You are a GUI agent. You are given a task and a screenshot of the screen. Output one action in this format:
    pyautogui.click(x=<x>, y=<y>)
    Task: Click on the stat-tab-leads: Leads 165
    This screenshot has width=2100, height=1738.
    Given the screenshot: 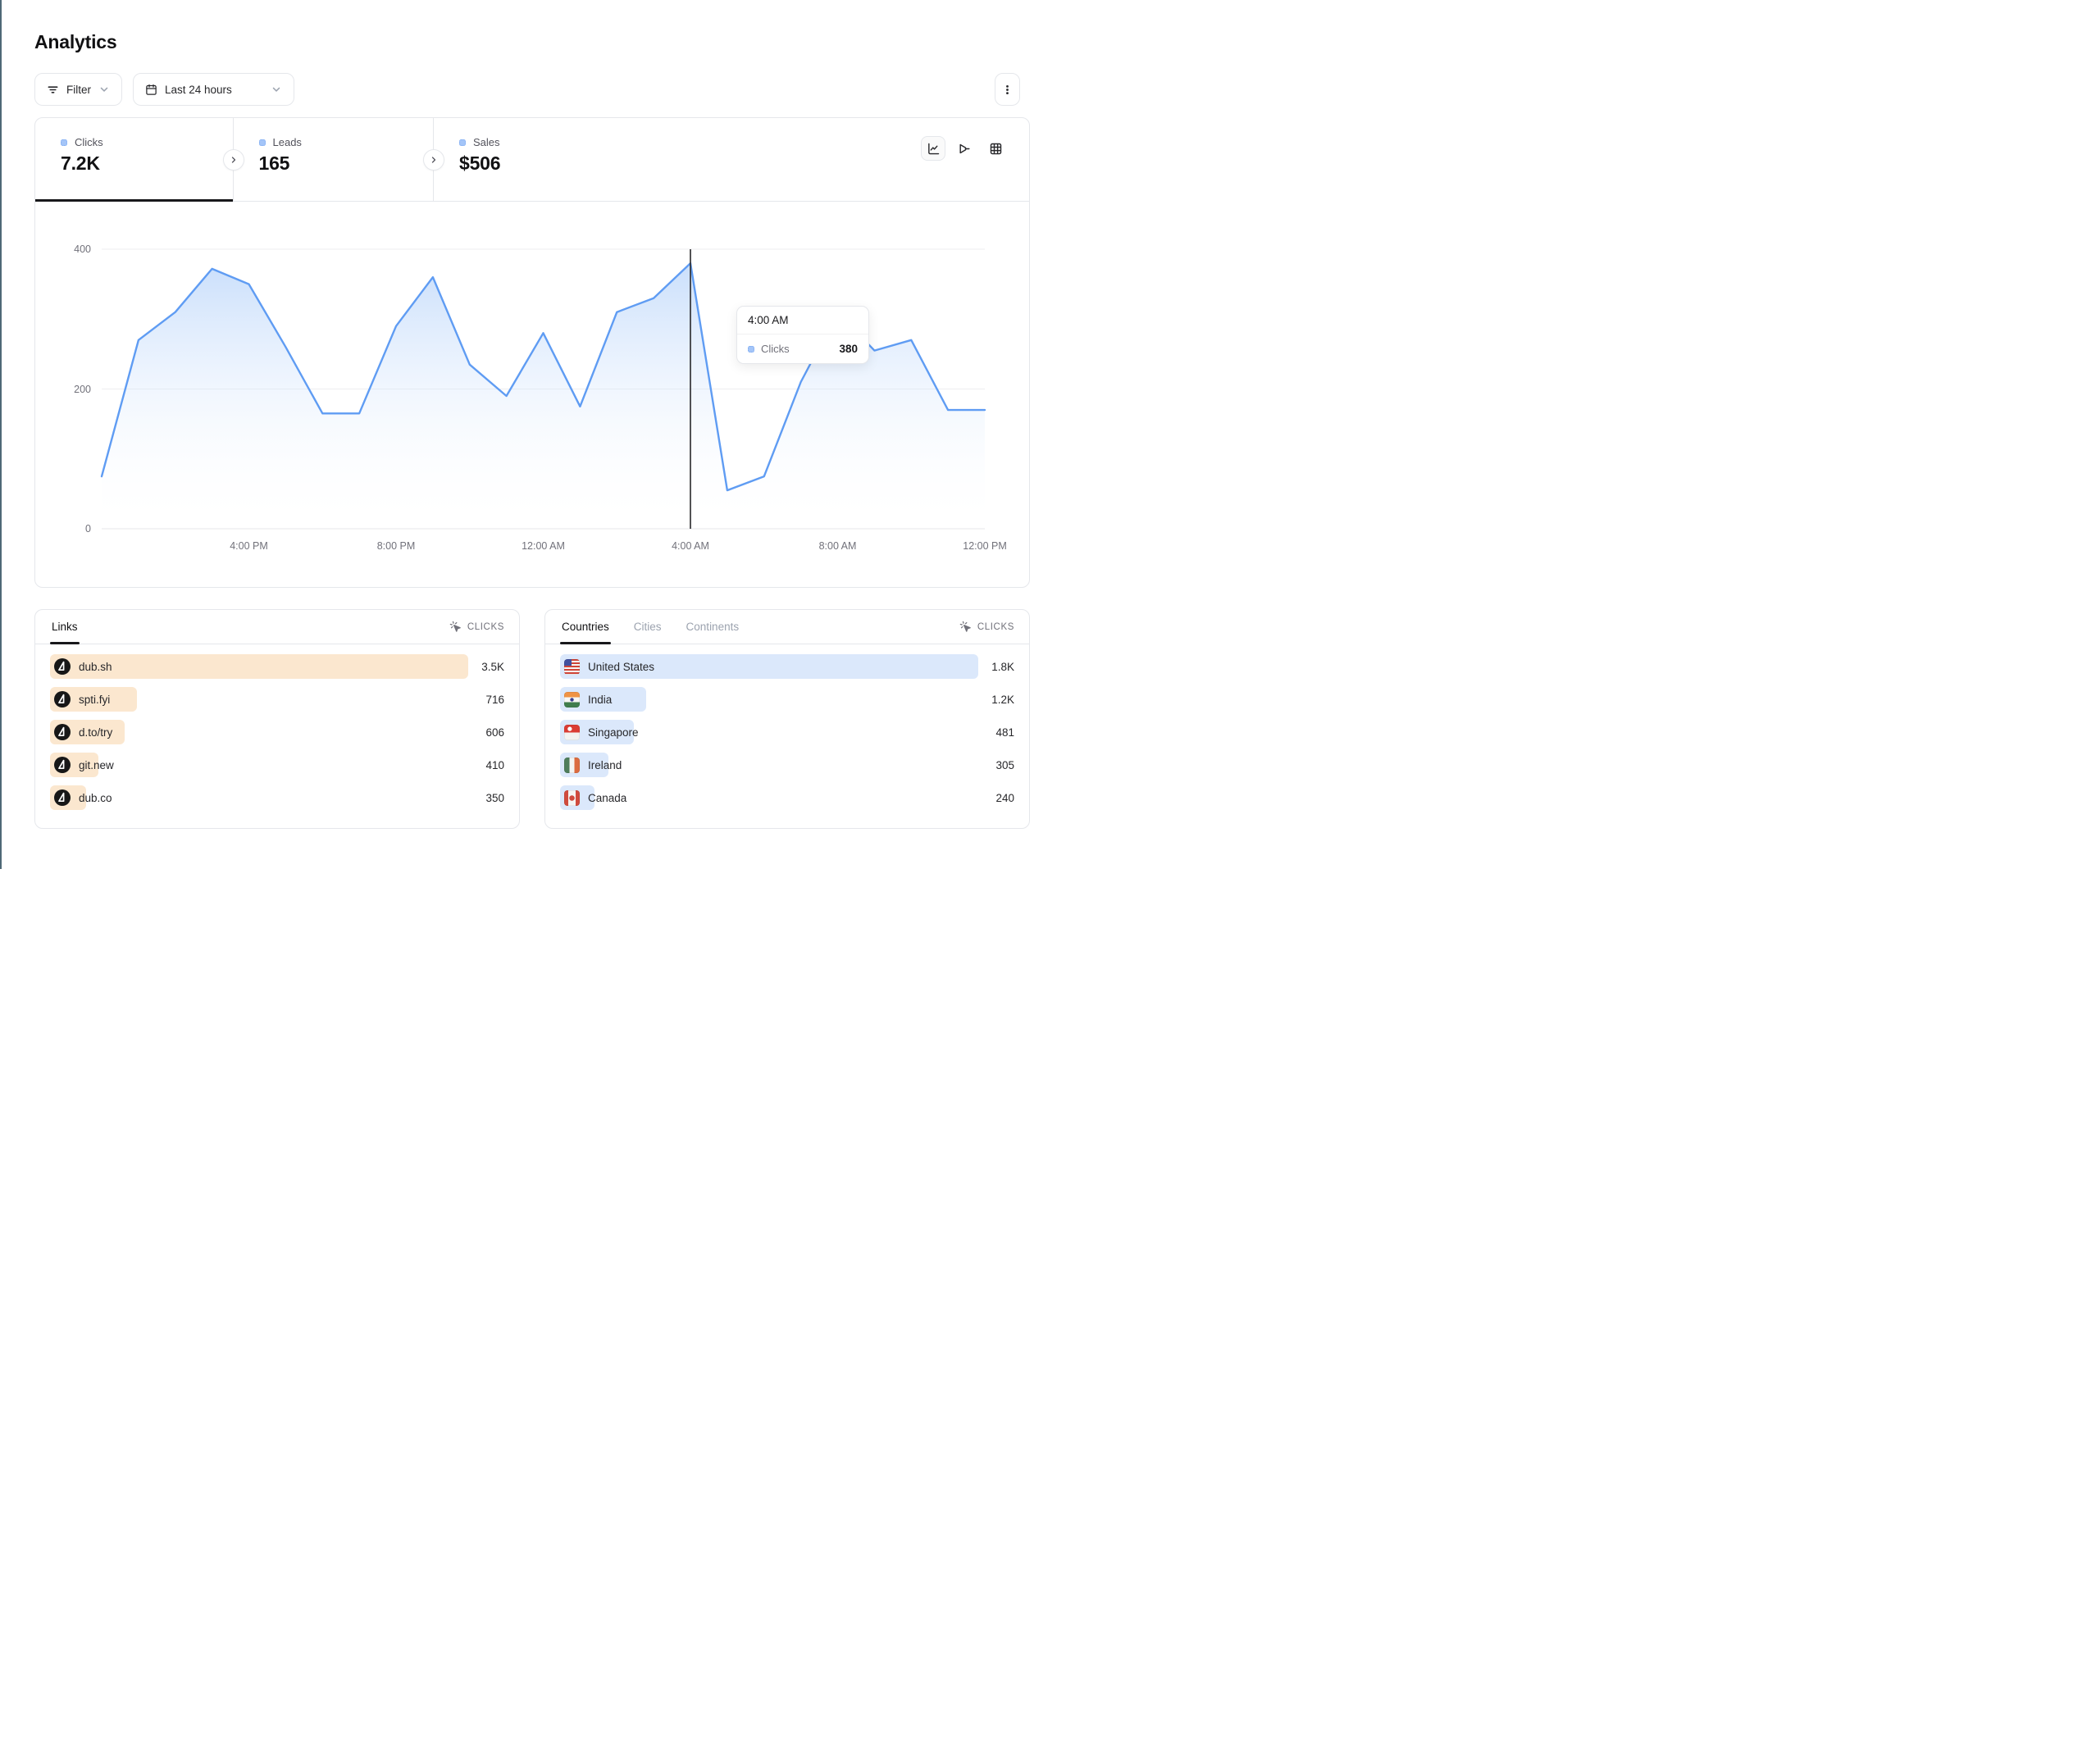 What is the action you would take?
    pyautogui.click(x=334, y=159)
    